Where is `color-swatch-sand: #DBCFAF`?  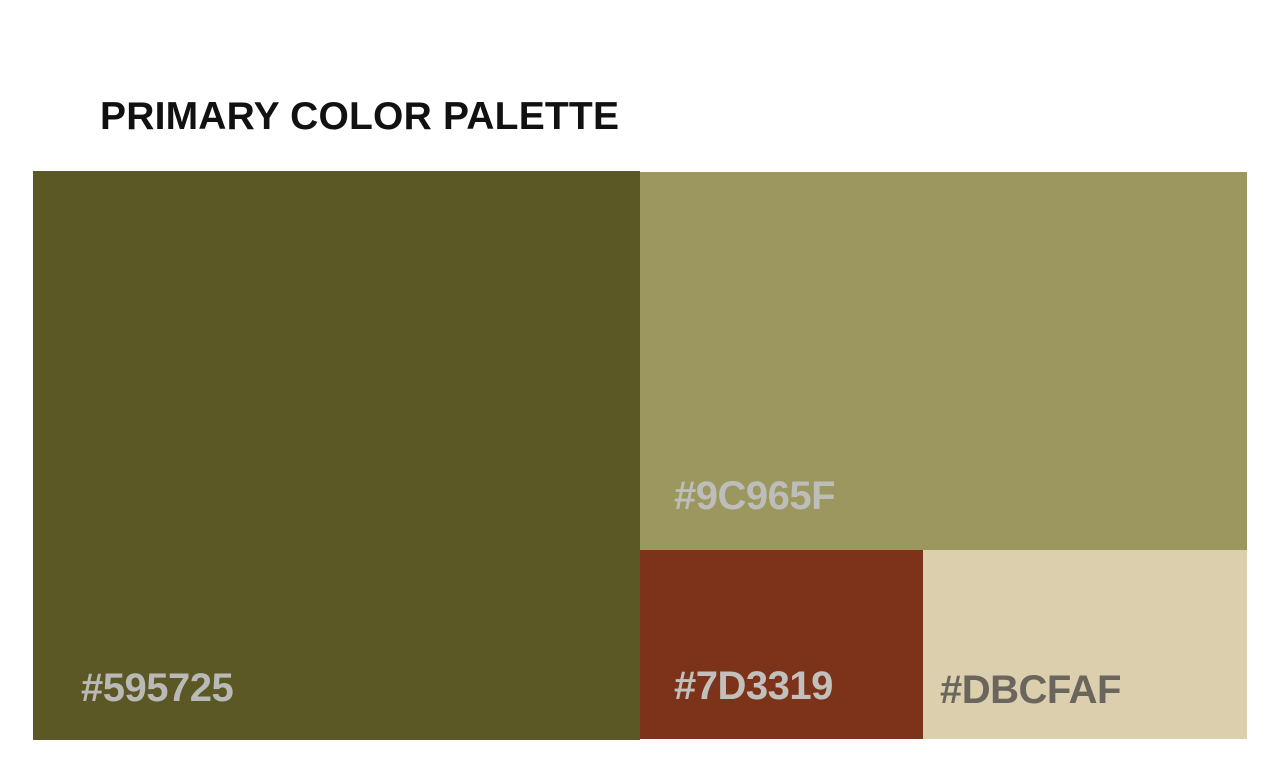
color-swatch-sand: #DBCFAF is located at coordinates (1085, 644).